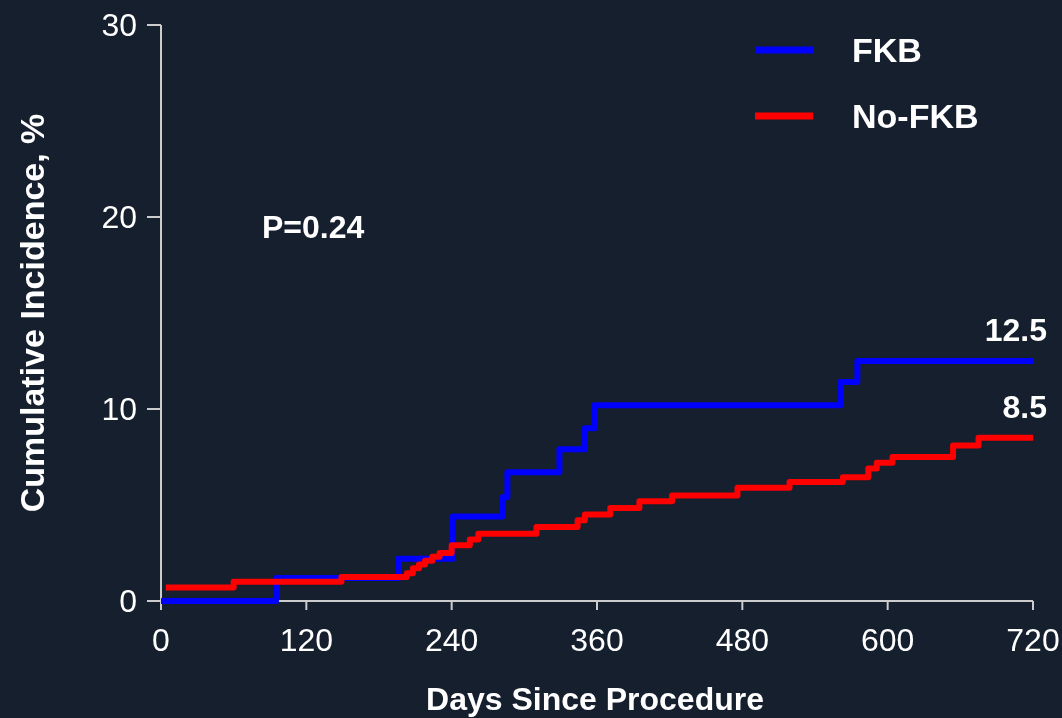 This screenshot has width=1062, height=718. Describe the element at coordinates (595, 699) in the screenshot. I see `x-axis-title: Days Since Procedure` at that location.